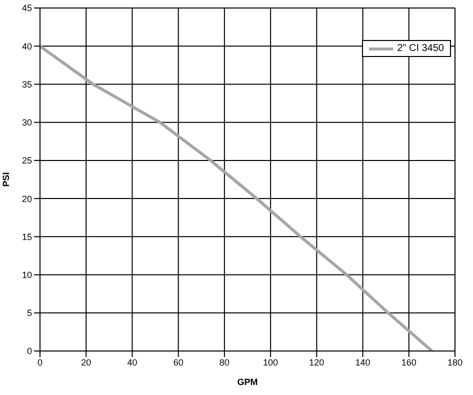 This screenshot has height=395, width=473. Describe the element at coordinates (27, 8) in the screenshot. I see `y-tick-label: 45` at that location.